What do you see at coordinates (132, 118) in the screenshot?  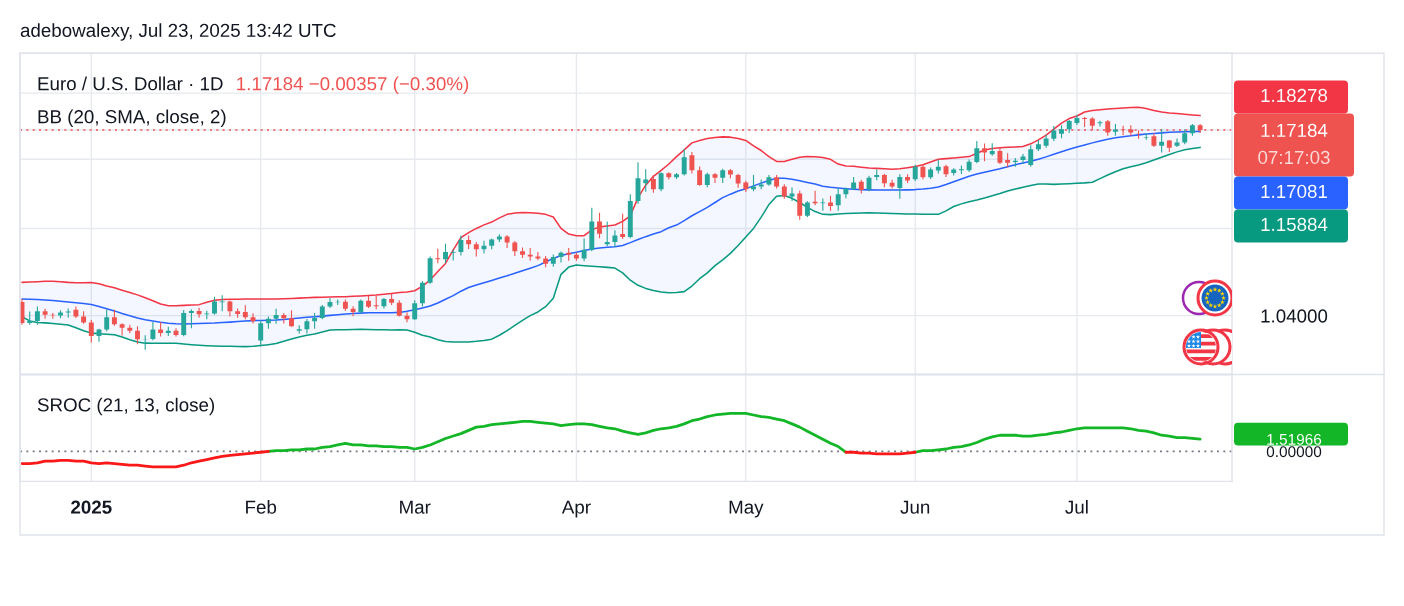 I see `annotation: BB (20, SMA, close, 2)` at bounding box center [132, 118].